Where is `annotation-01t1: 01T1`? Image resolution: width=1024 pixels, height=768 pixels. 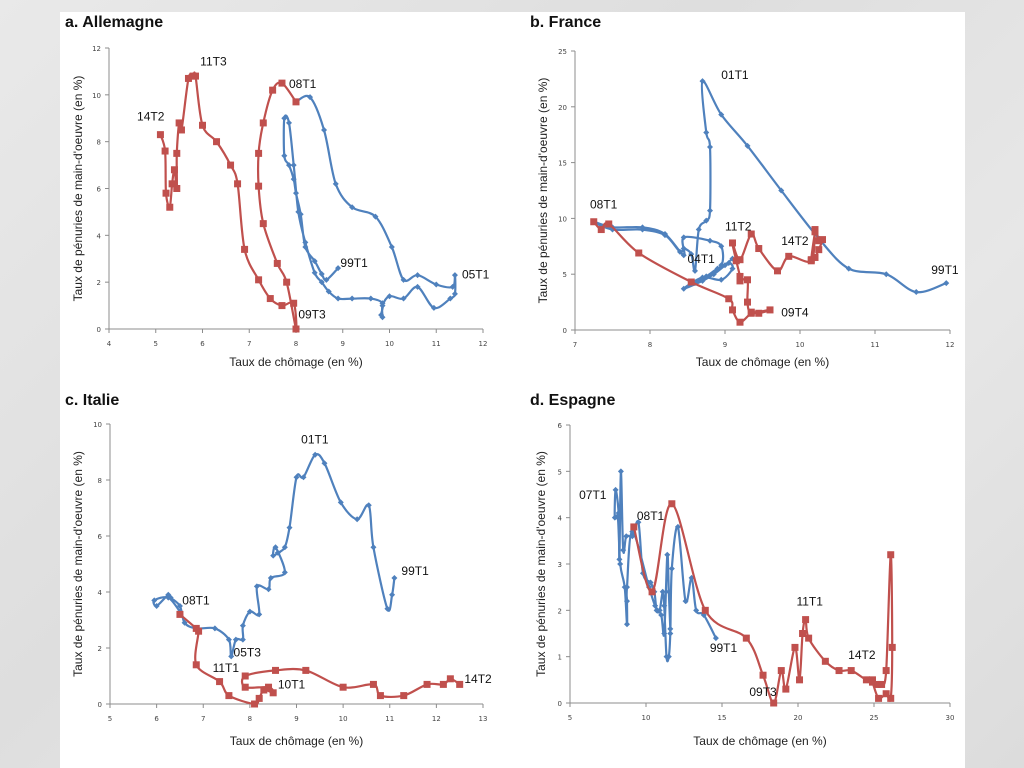
annotation-01t1: 01T1 is located at coordinates (315, 440).